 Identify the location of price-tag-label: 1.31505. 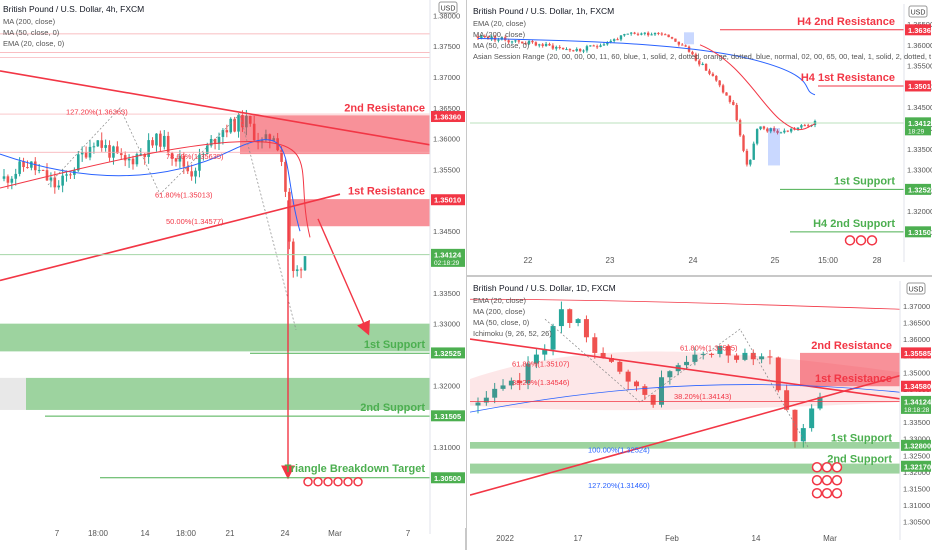
(920, 232).